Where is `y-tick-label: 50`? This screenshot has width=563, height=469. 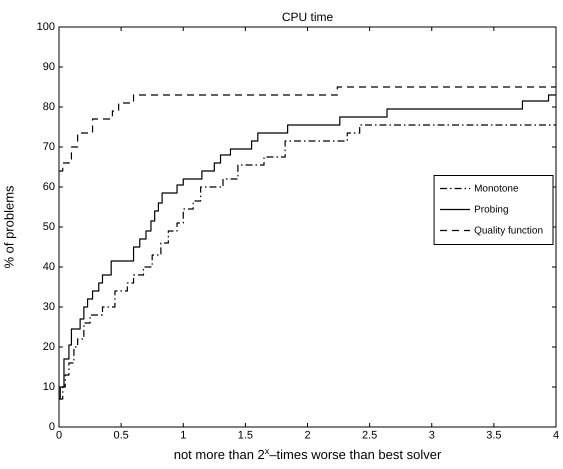
y-tick-label: 50 is located at coordinates (48, 227).